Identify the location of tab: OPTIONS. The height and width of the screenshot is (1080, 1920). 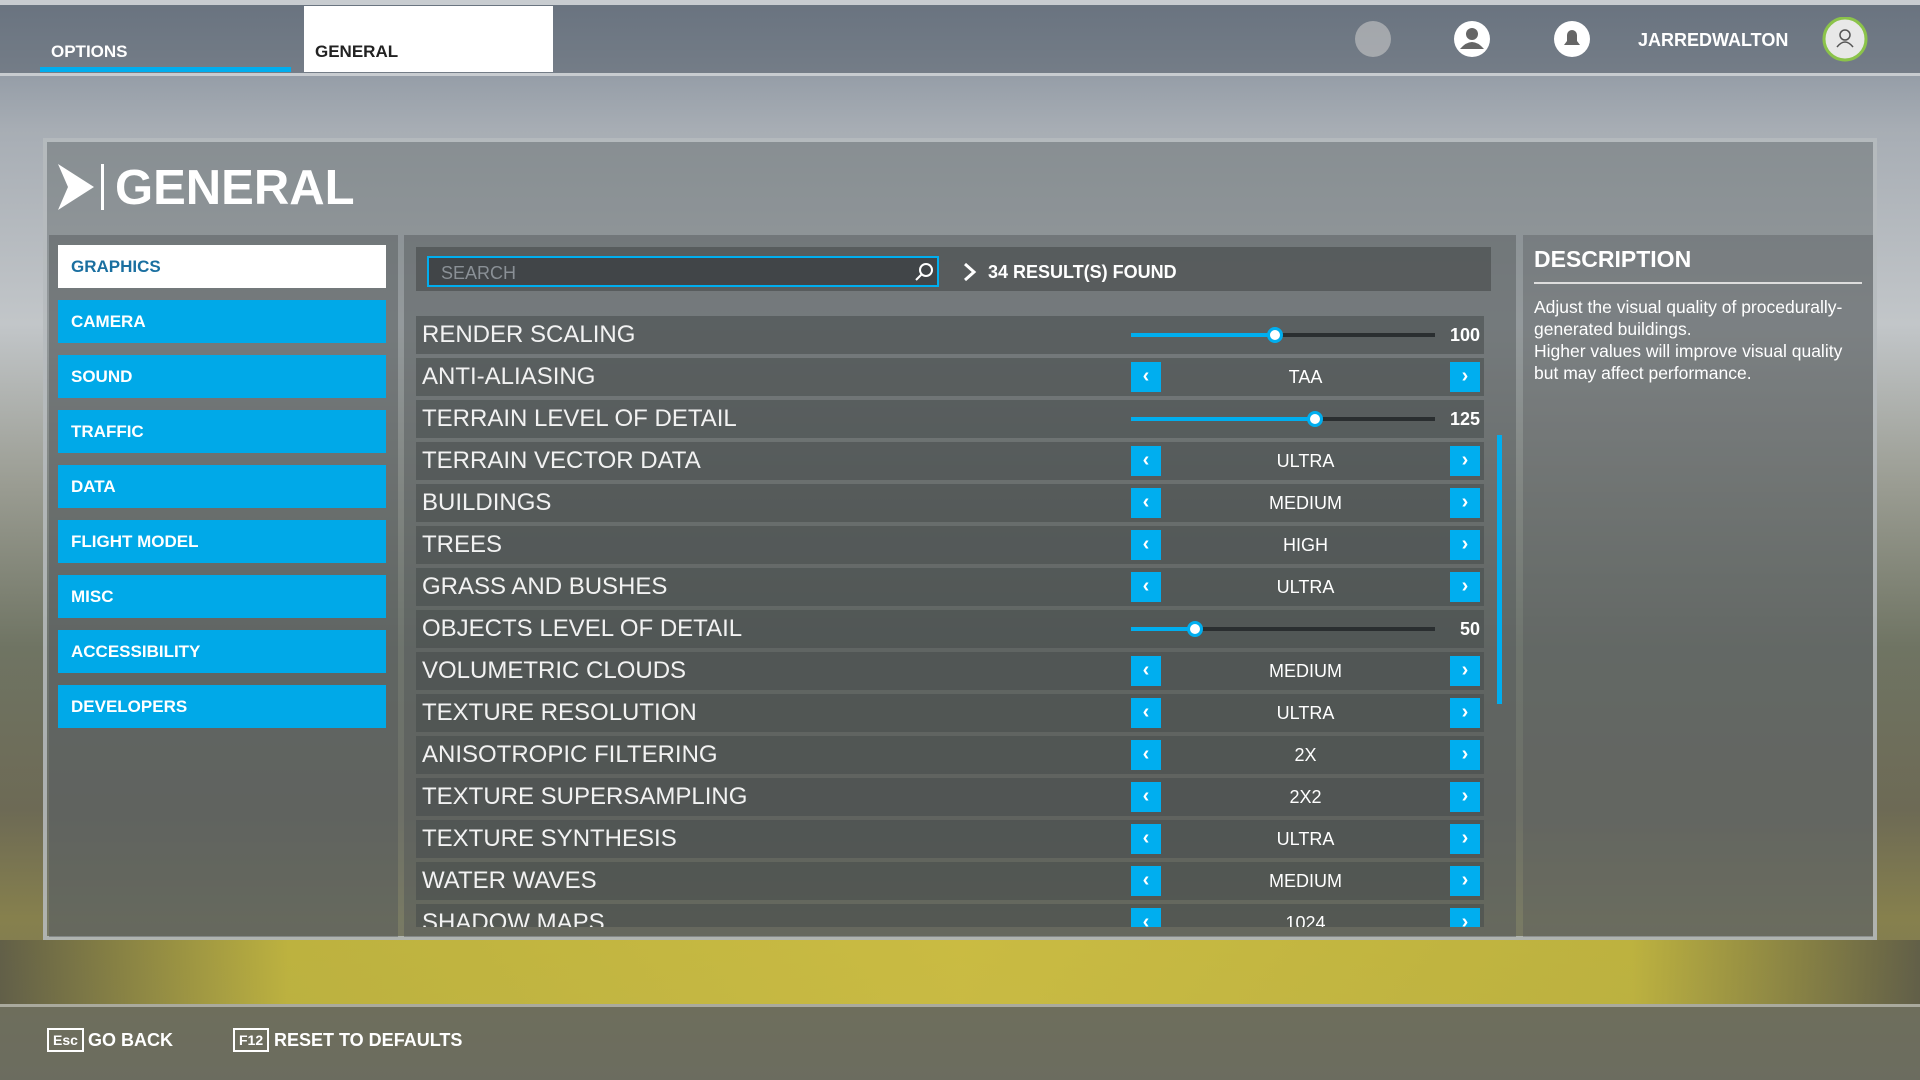
(89, 51).